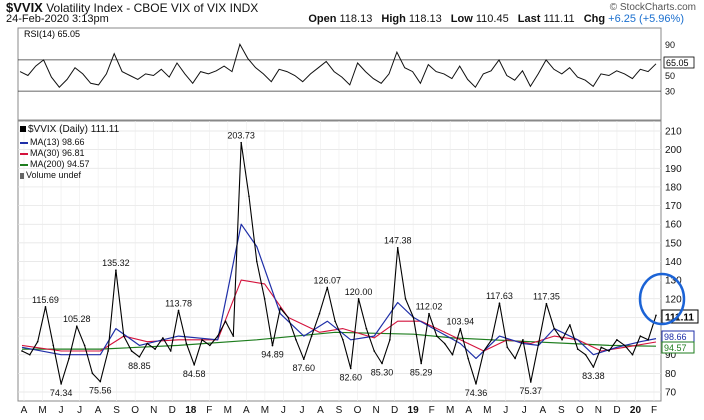 The image size is (704, 420). What do you see at coordinates (57, 19) in the screenshot?
I see `chart-date: 24-Feb-2020 3:13pm` at bounding box center [57, 19].